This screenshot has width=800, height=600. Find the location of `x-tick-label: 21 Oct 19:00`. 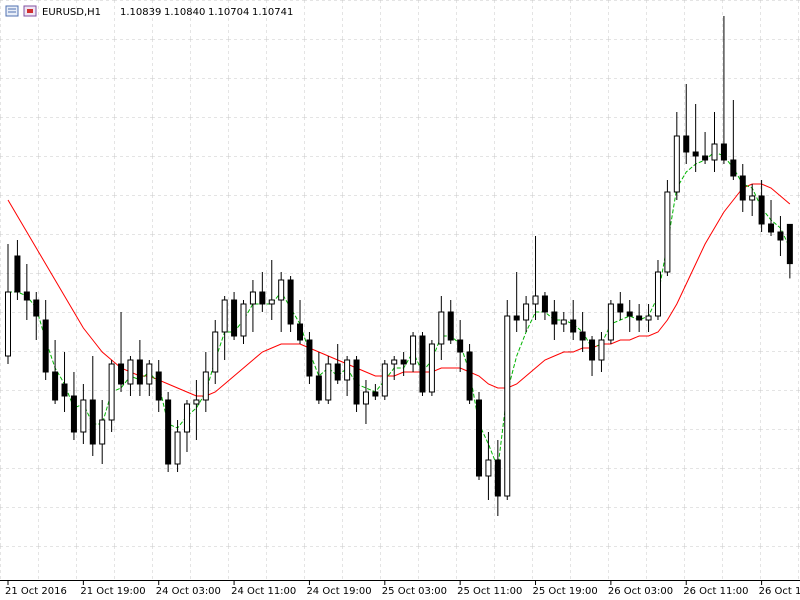

x-tick-label: 21 Oct 19:00 is located at coordinates (112, 591).